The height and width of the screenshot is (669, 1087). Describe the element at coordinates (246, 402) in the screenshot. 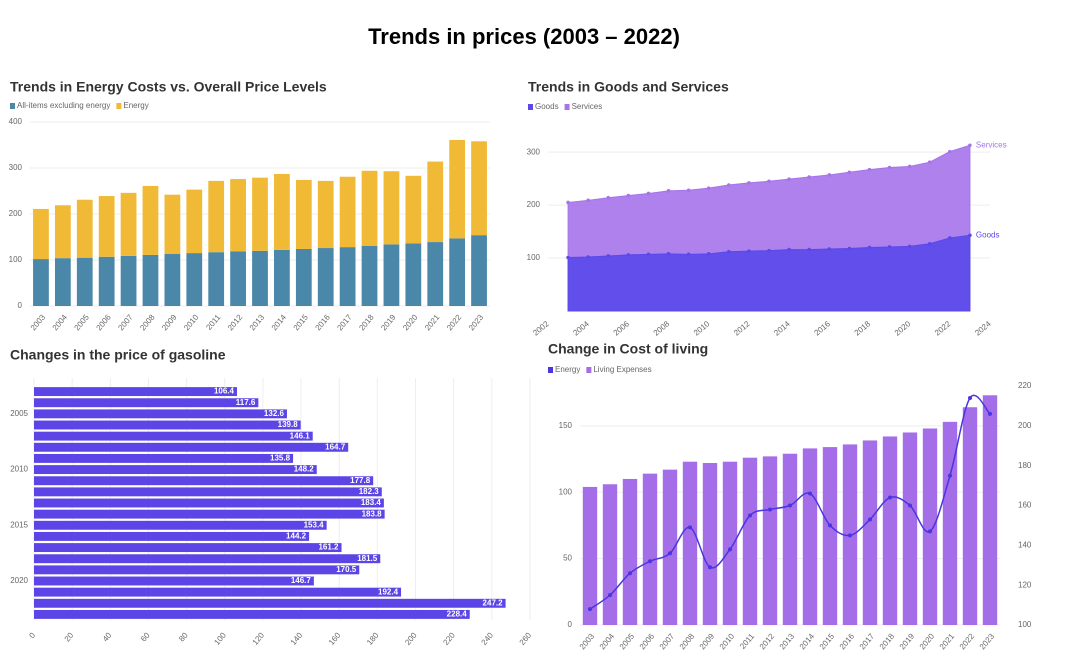

I see `data-label: 117.6` at that location.